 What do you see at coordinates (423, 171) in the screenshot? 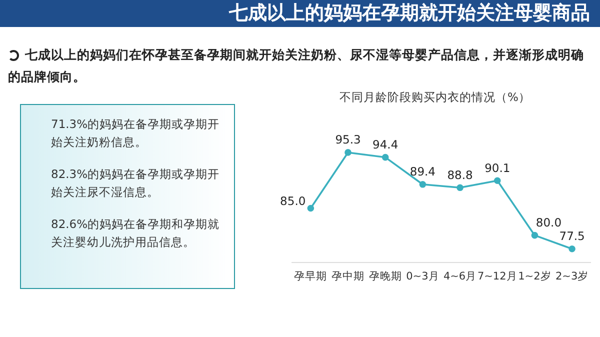
I see `data-label: 89.4` at bounding box center [423, 171].